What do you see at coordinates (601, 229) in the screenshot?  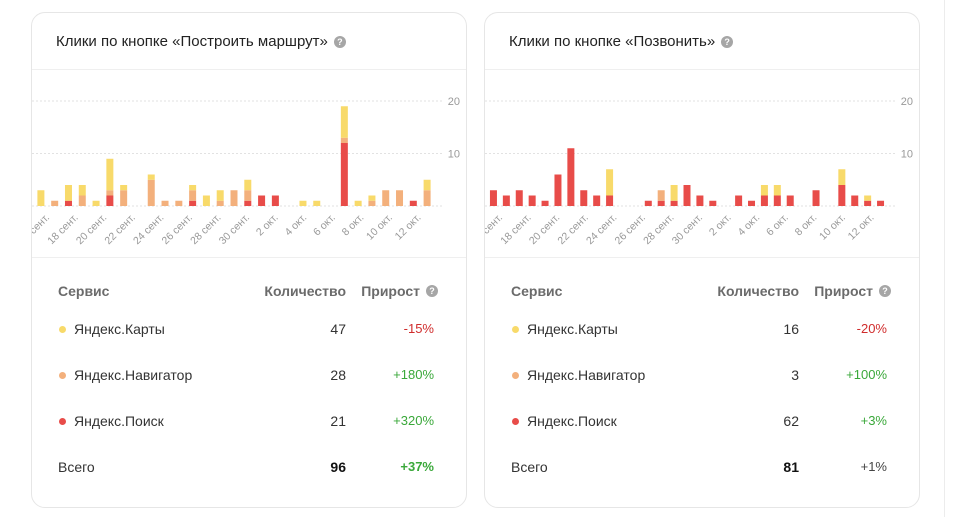 I see `x-tick-label: 24 сент.` at bounding box center [601, 229].